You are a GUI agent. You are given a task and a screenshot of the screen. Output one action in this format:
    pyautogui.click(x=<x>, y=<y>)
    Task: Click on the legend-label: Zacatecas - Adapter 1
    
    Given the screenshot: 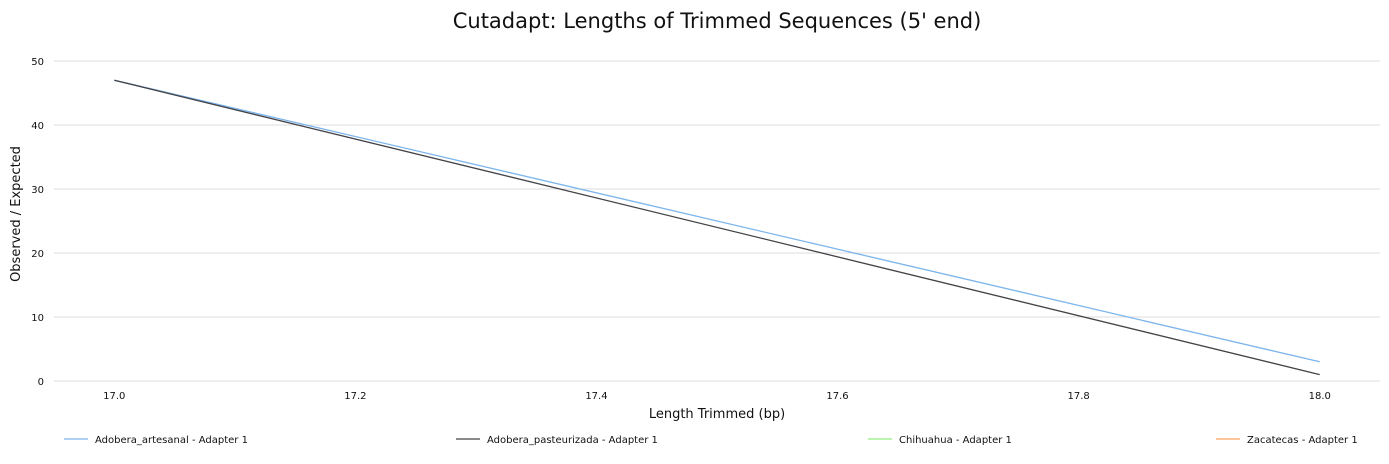 What is the action you would take?
    pyautogui.click(x=1302, y=440)
    